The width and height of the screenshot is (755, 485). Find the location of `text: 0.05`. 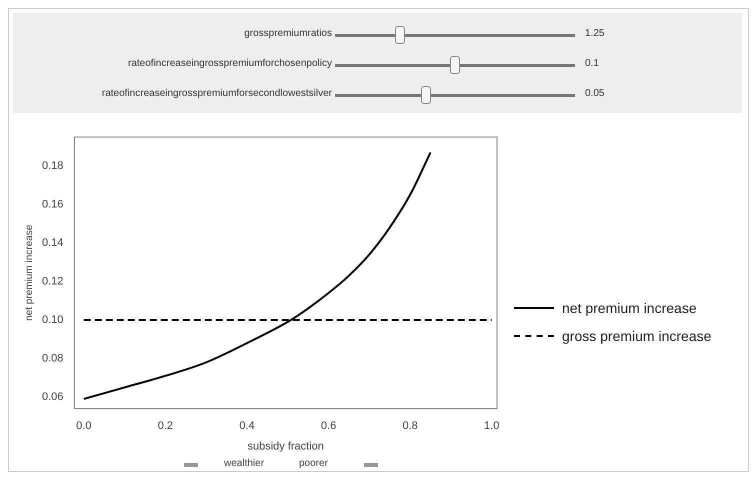

text: 0.05 is located at coordinates (594, 93).